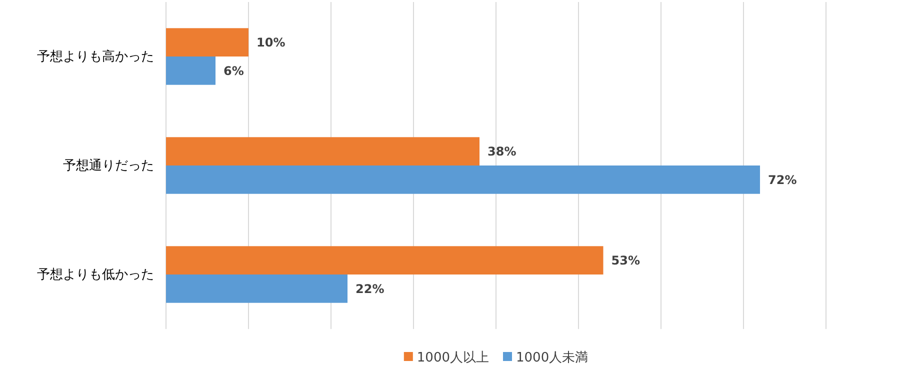 The width and height of the screenshot is (918, 367). I want to click on y-tick-label: 予想よりも低かった, so click(95, 274).